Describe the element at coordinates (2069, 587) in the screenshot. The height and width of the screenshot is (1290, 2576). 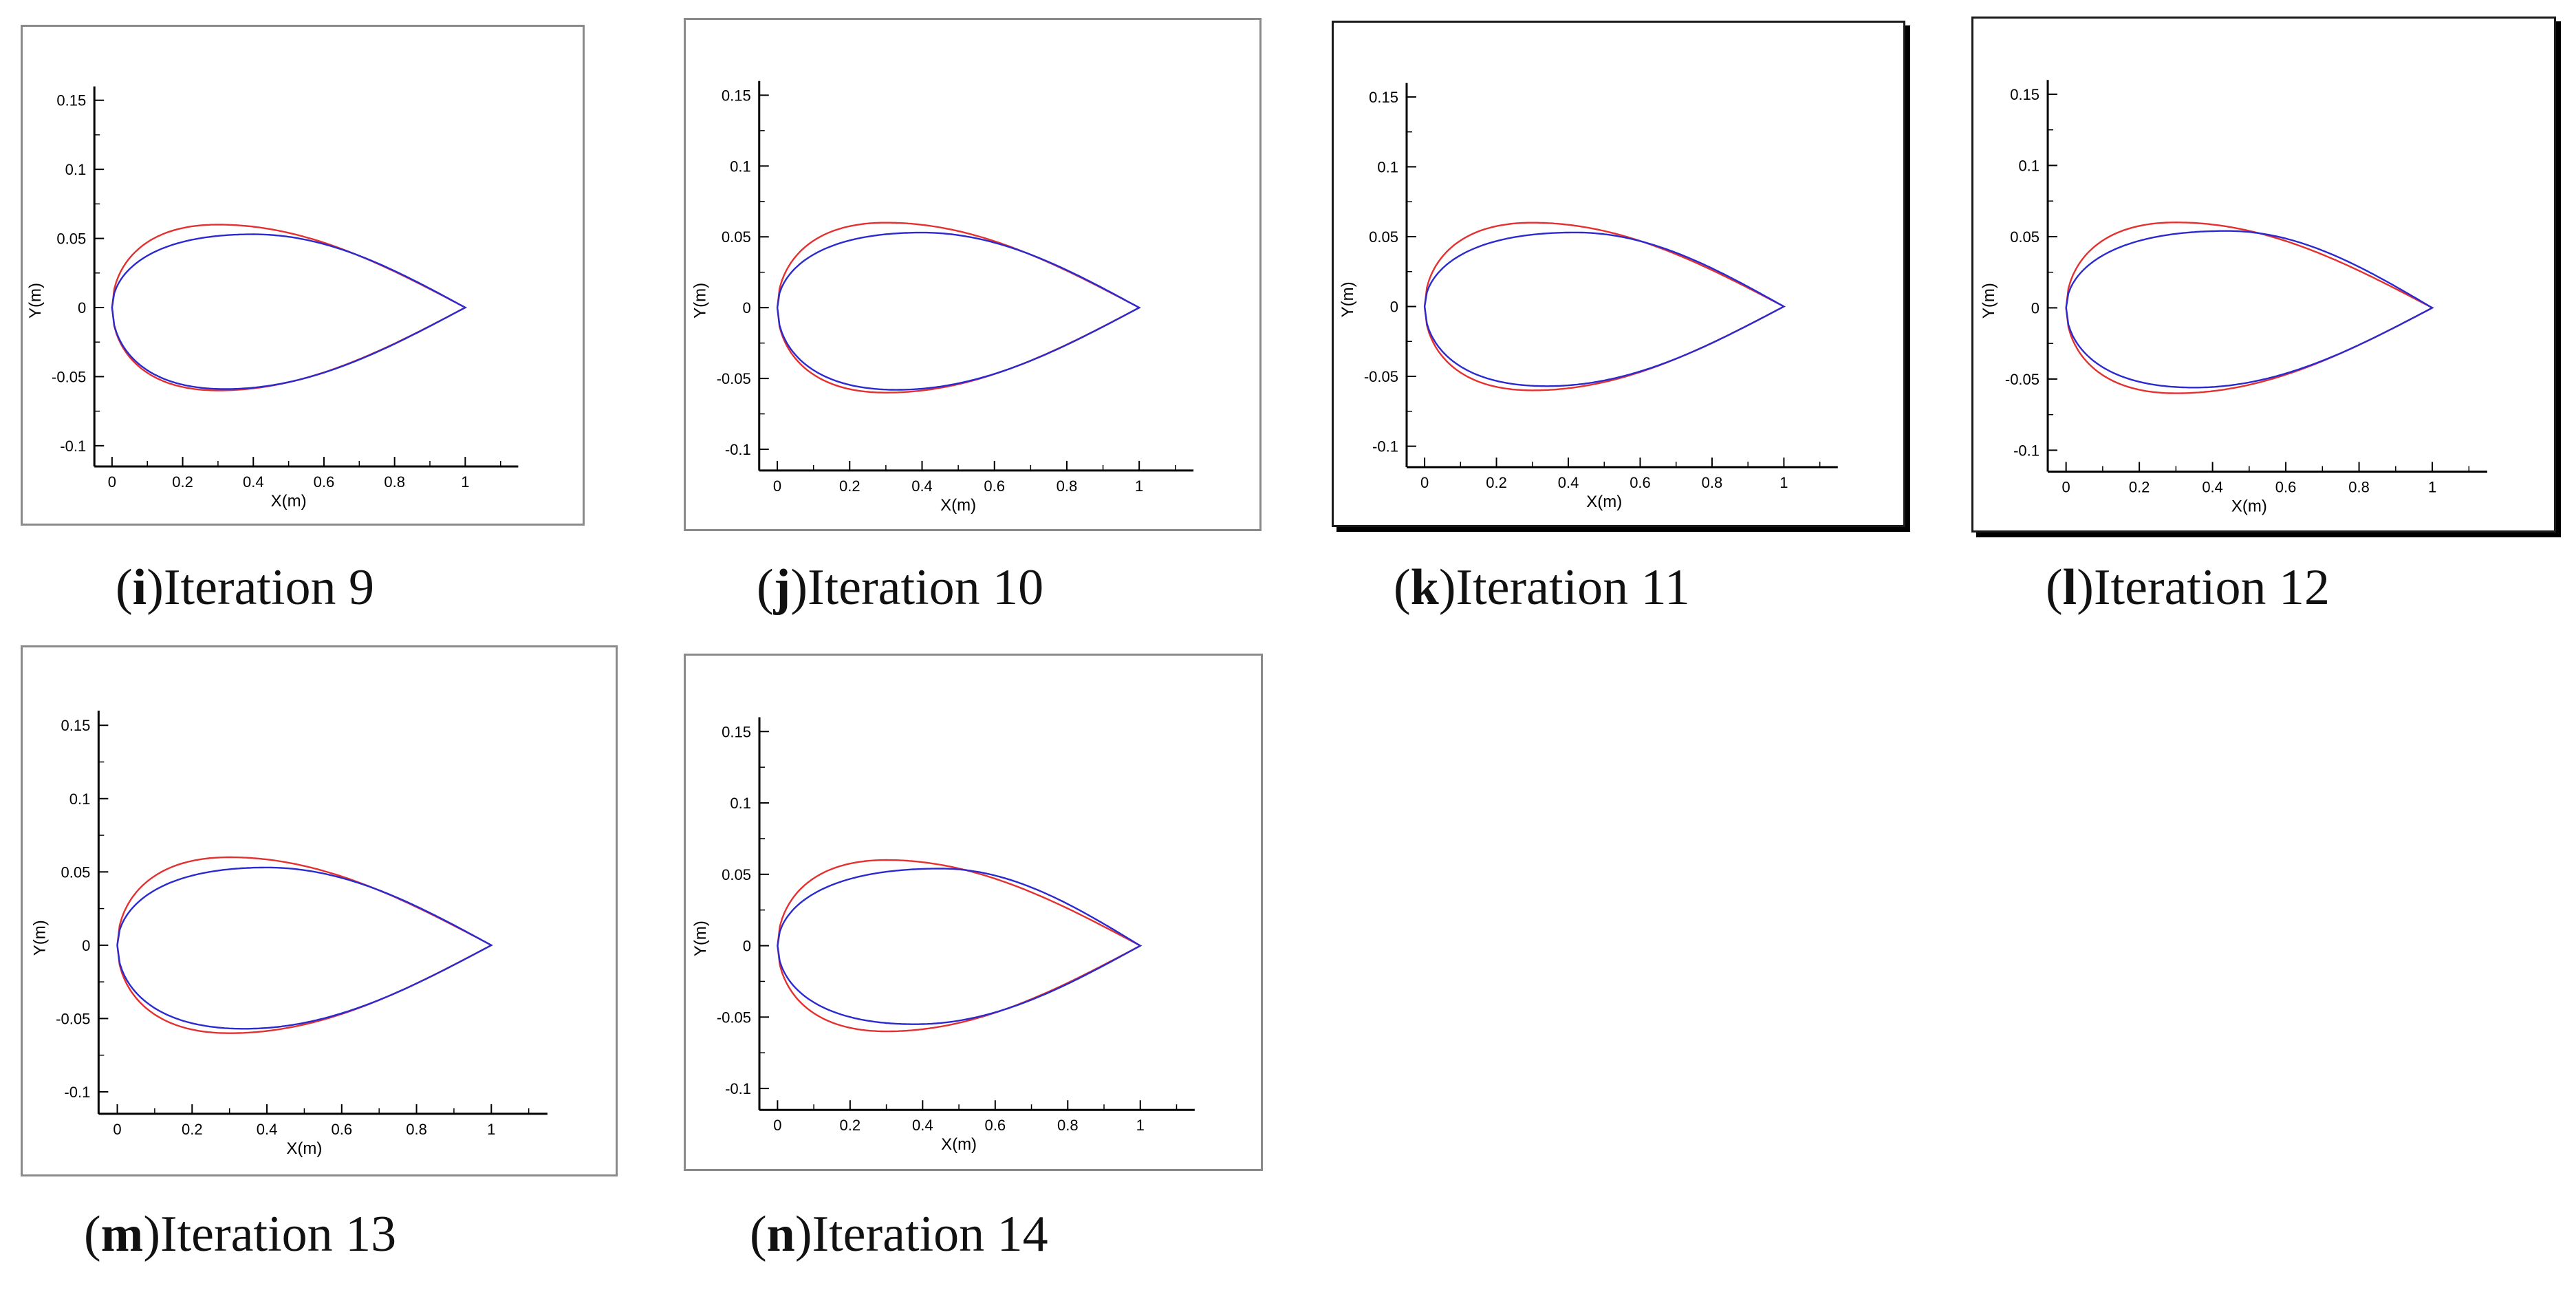
I see `panel-letter: l` at that location.